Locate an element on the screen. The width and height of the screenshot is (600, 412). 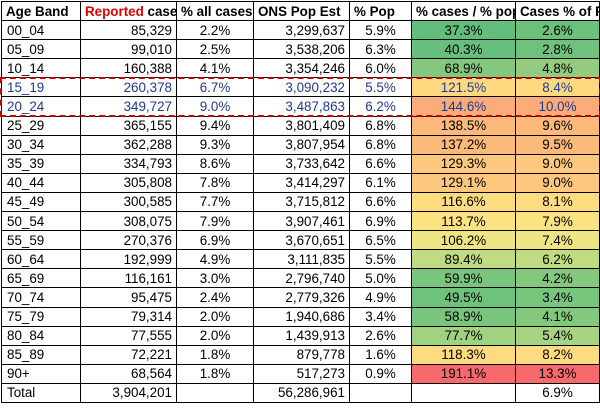
cell-cases-pct-of-pop: 2.6% is located at coordinates (557, 30).